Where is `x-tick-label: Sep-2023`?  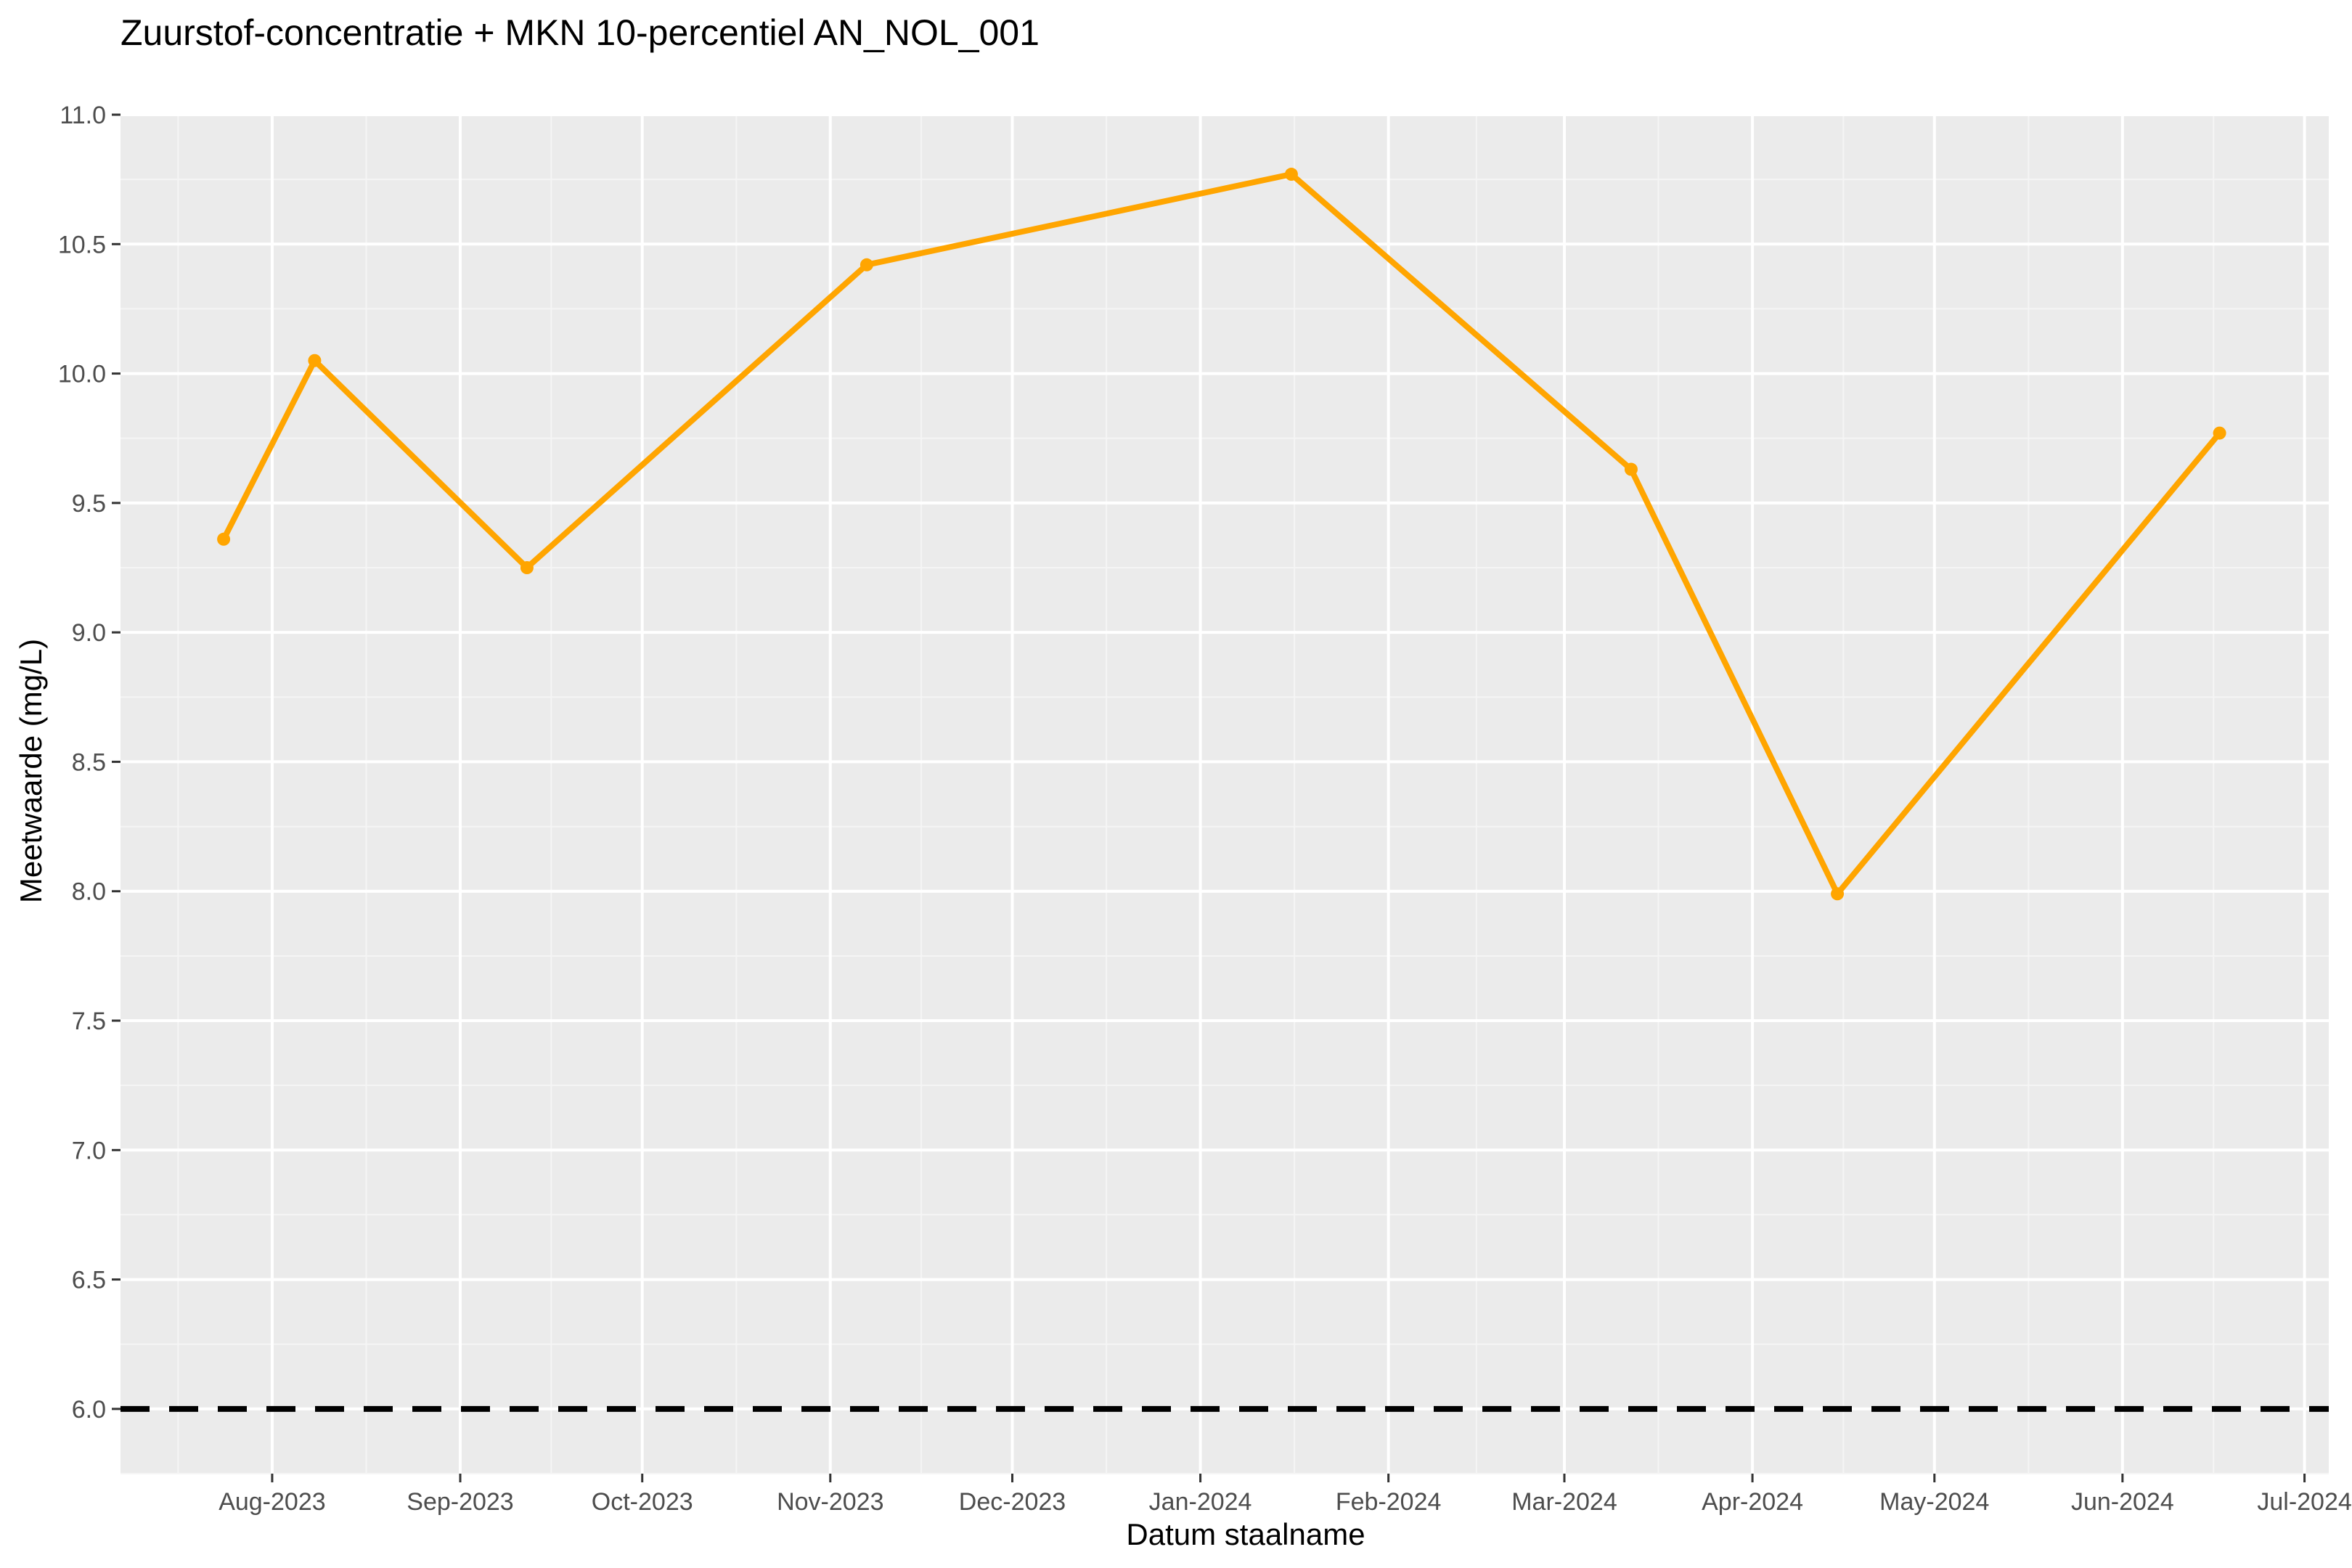 x-tick-label: Sep-2023 is located at coordinates (460, 1502).